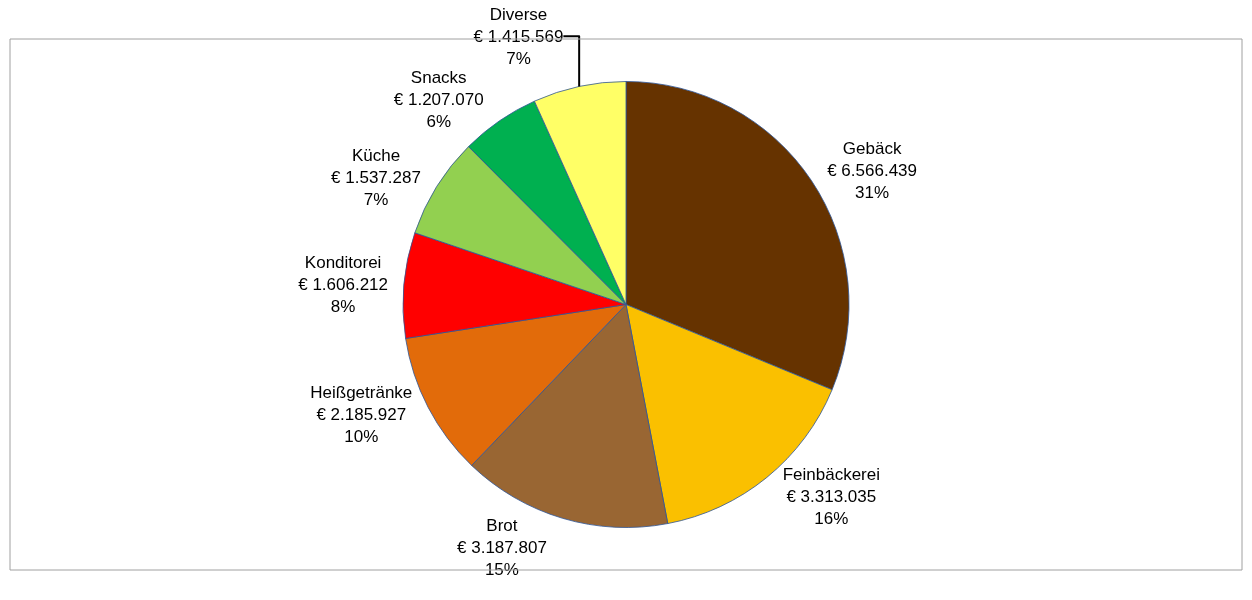  What do you see at coordinates (343, 263) in the screenshot?
I see `slice-label: Konditorei` at bounding box center [343, 263].